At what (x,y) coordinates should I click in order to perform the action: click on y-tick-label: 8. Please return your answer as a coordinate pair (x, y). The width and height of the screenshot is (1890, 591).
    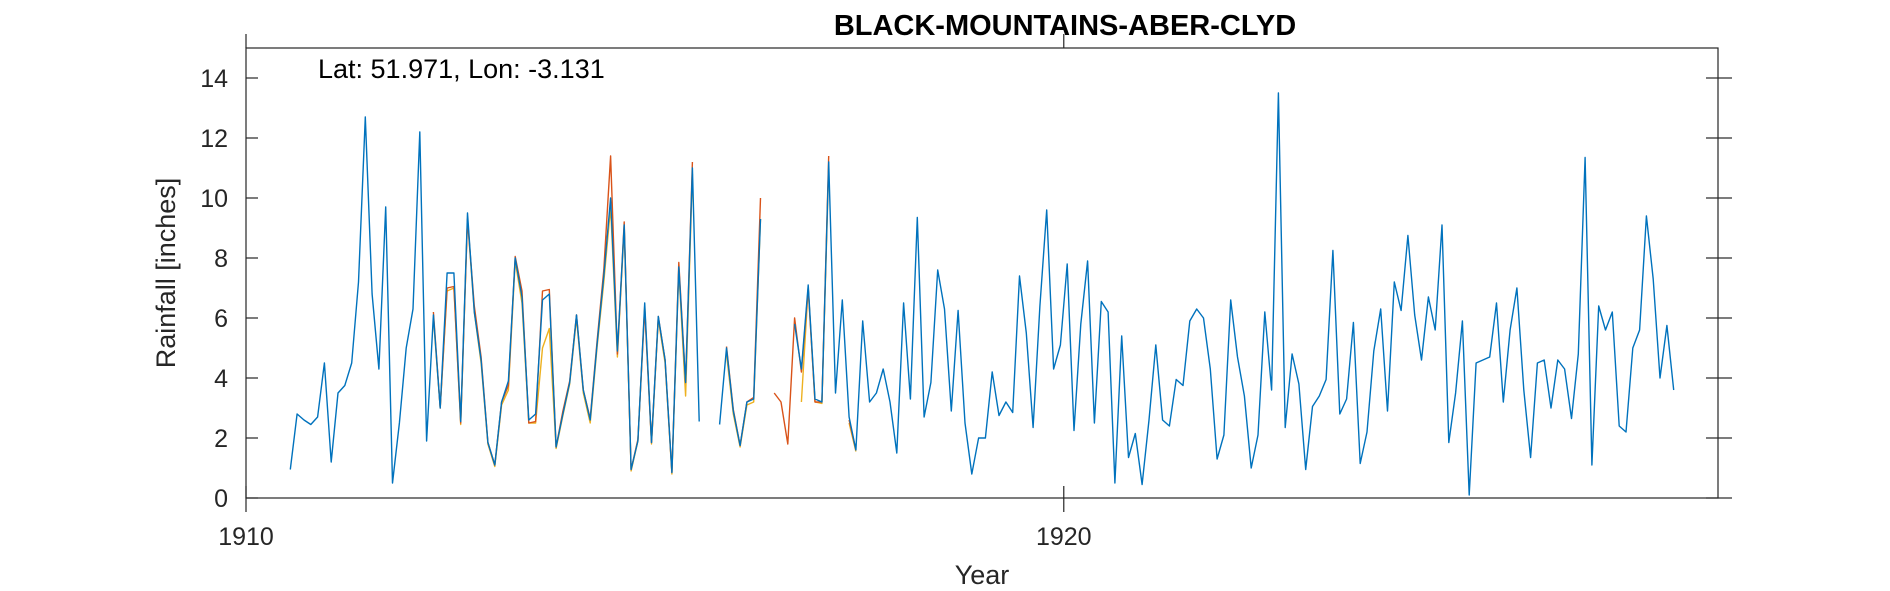
    Looking at the image, I should click on (221, 259).